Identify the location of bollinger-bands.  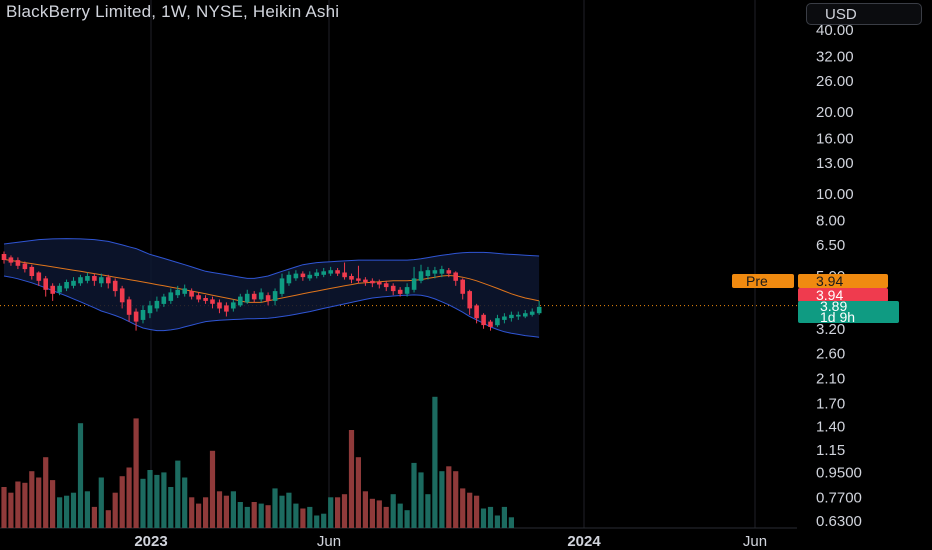
(271, 288).